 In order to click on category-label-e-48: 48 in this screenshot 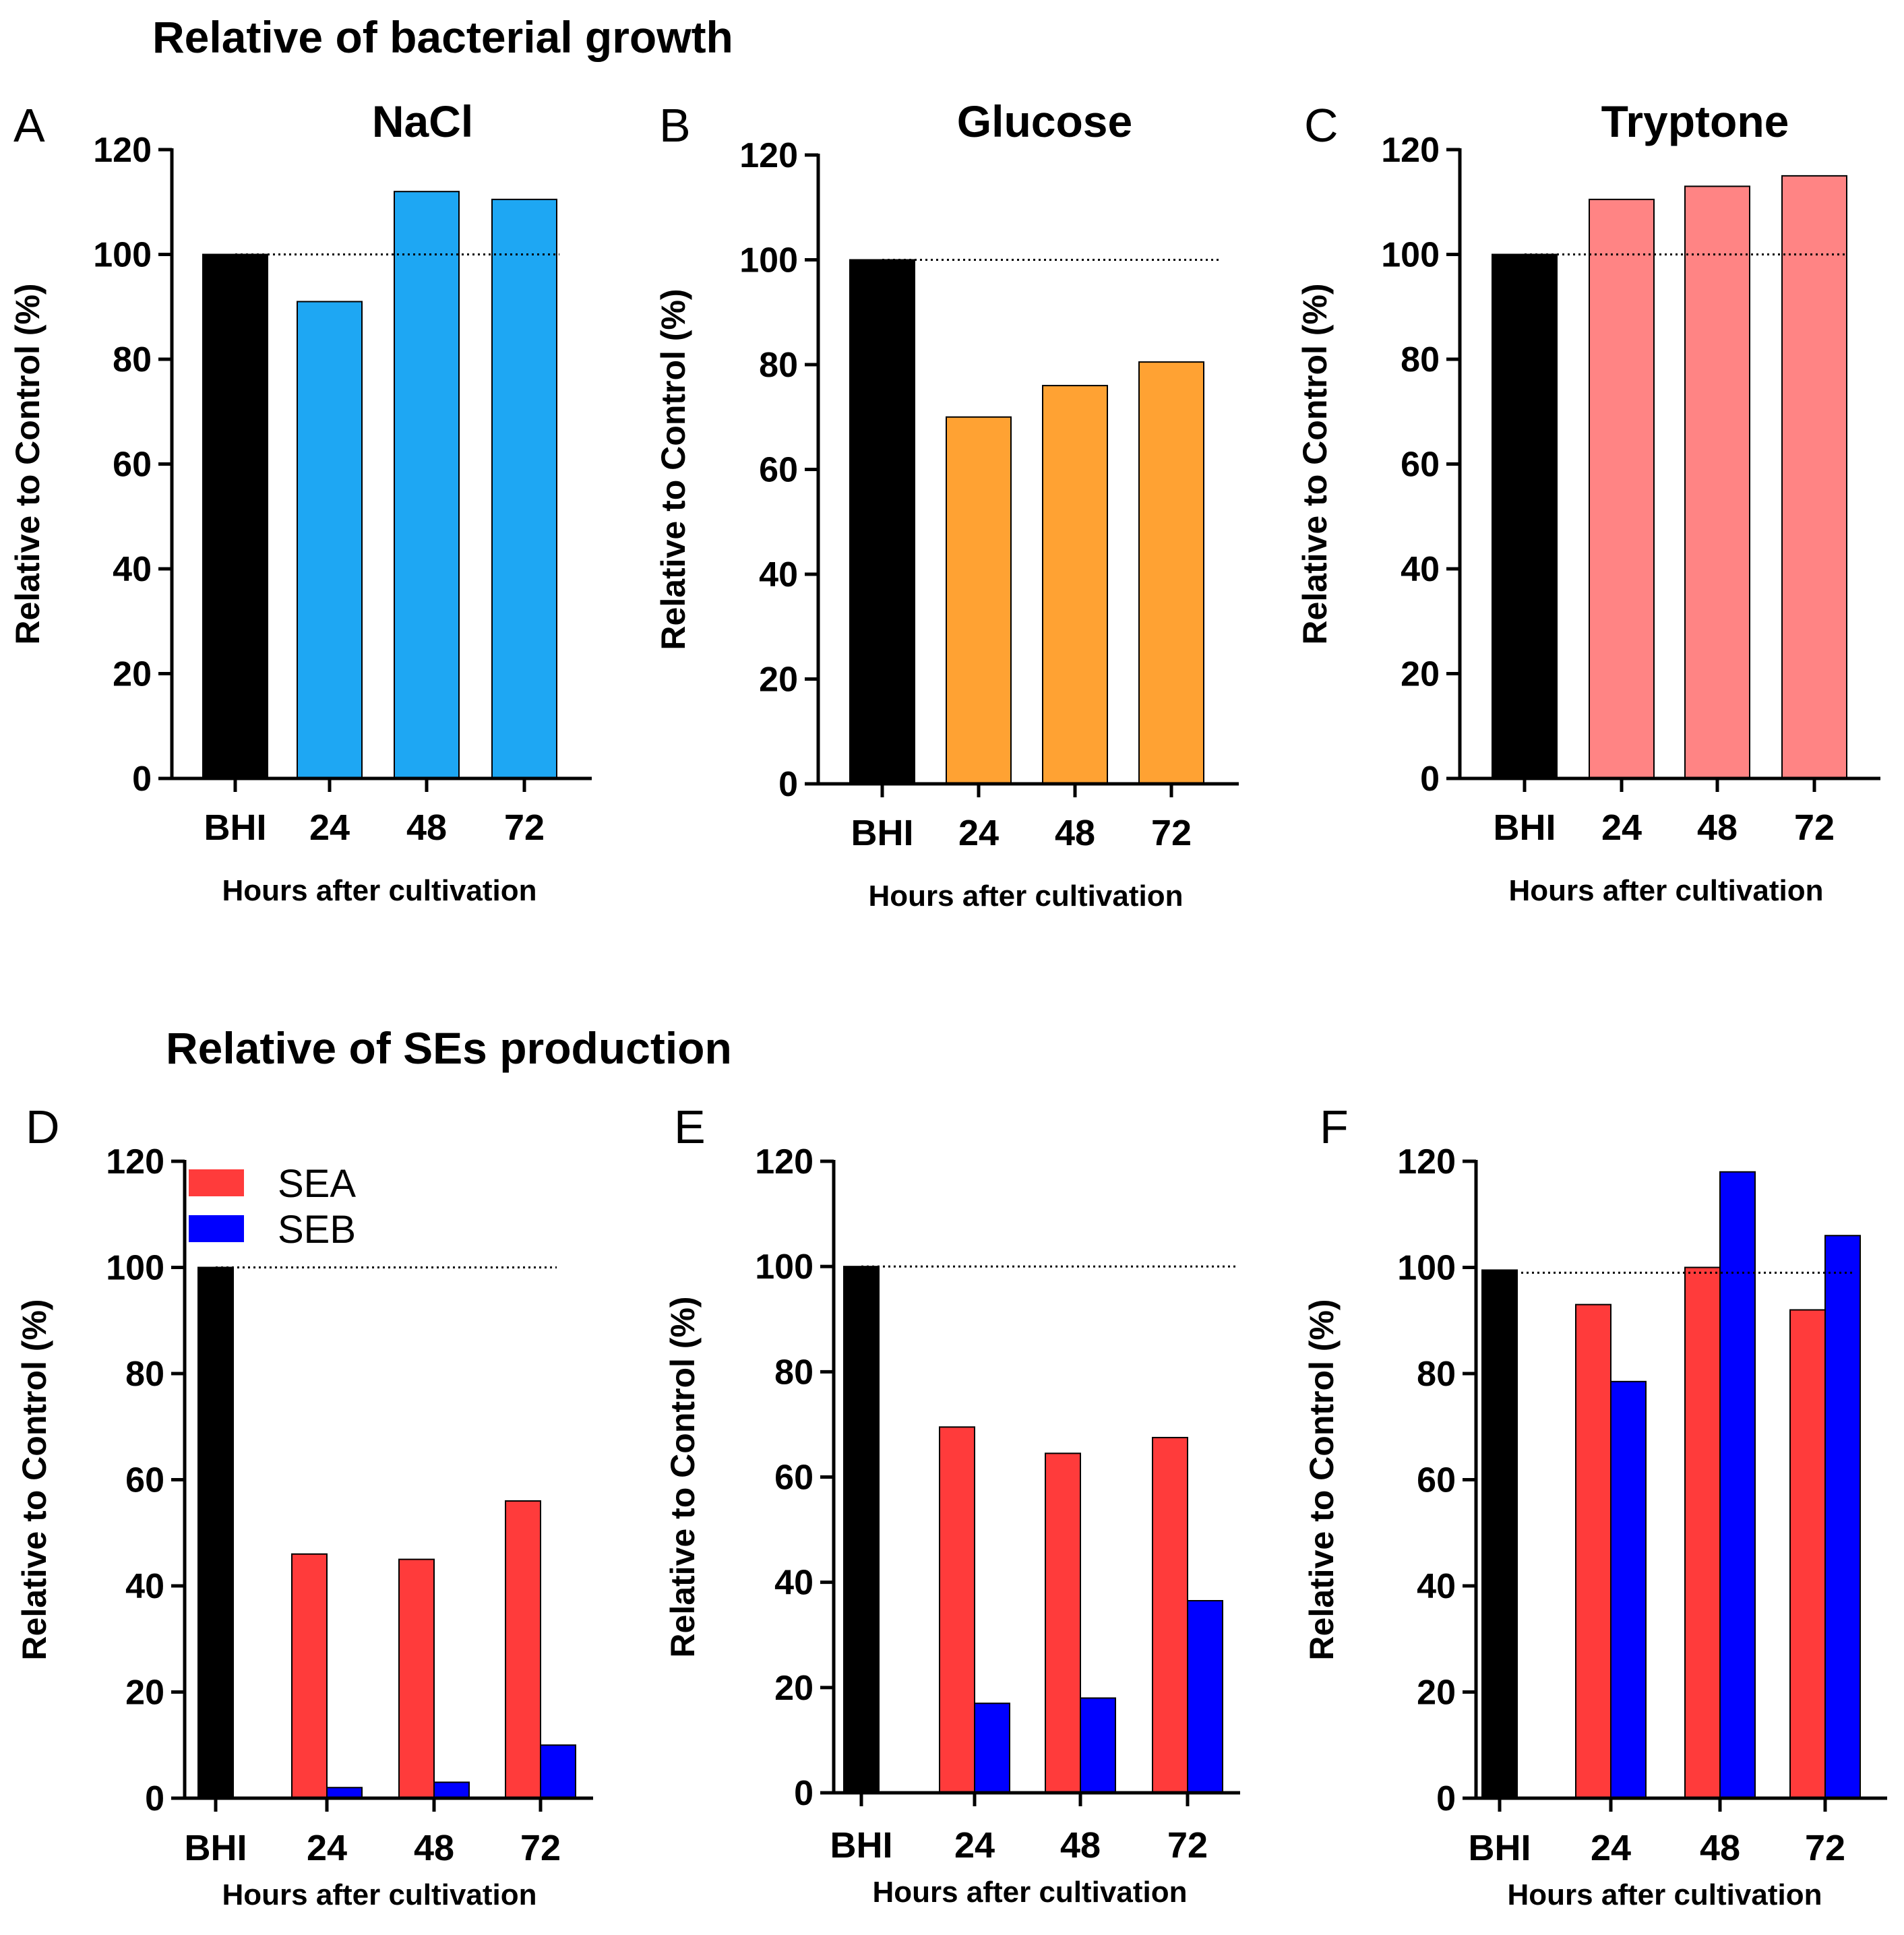, I will do `click(1080, 1845)`.